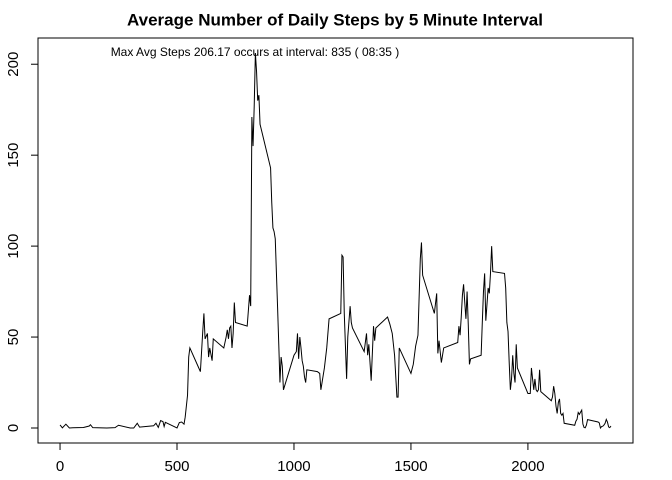 This screenshot has height=480, width=672. Describe the element at coordinates (13, 246) in the screenshot. I see `y-tick-label: 100` at that location.